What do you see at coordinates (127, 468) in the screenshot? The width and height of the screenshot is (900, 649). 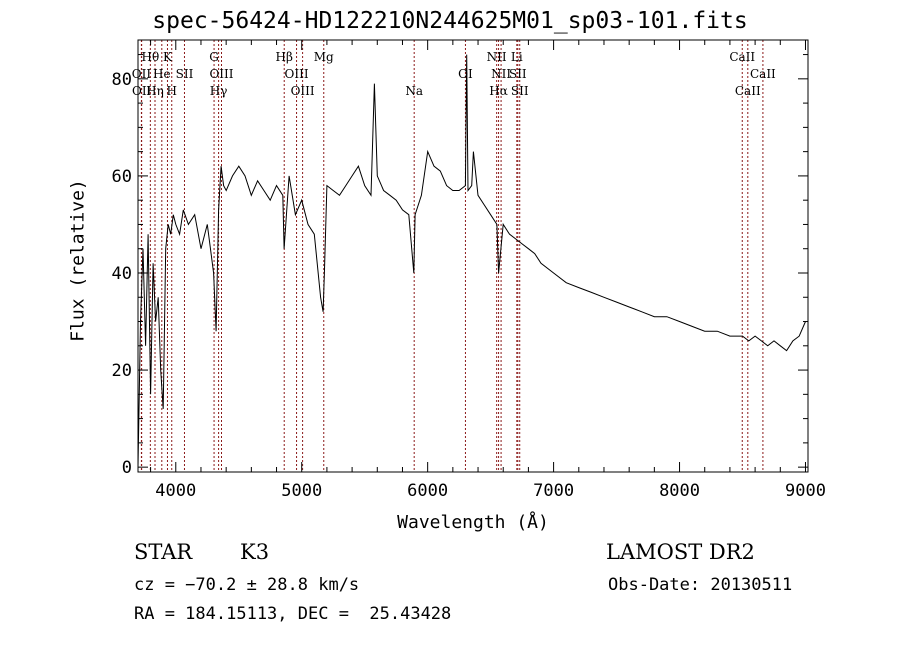 I see `y-tick-label: 0` at bounding box center [127, 468].